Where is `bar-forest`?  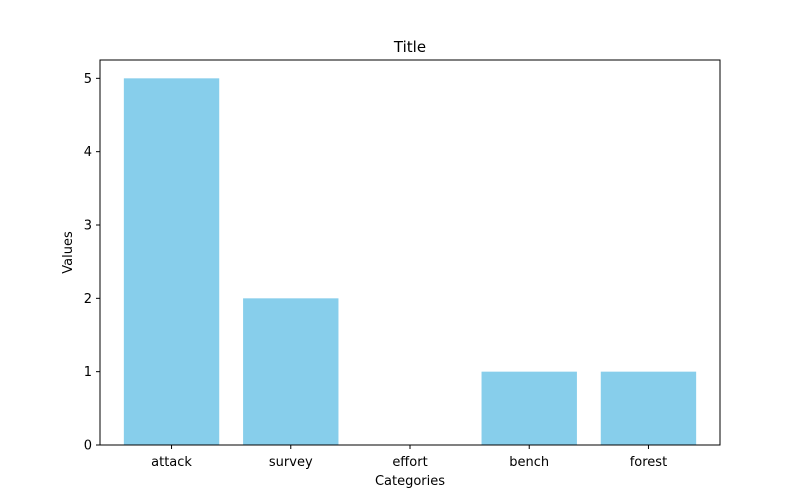
bar-forest is located at coordinates (648, 408).